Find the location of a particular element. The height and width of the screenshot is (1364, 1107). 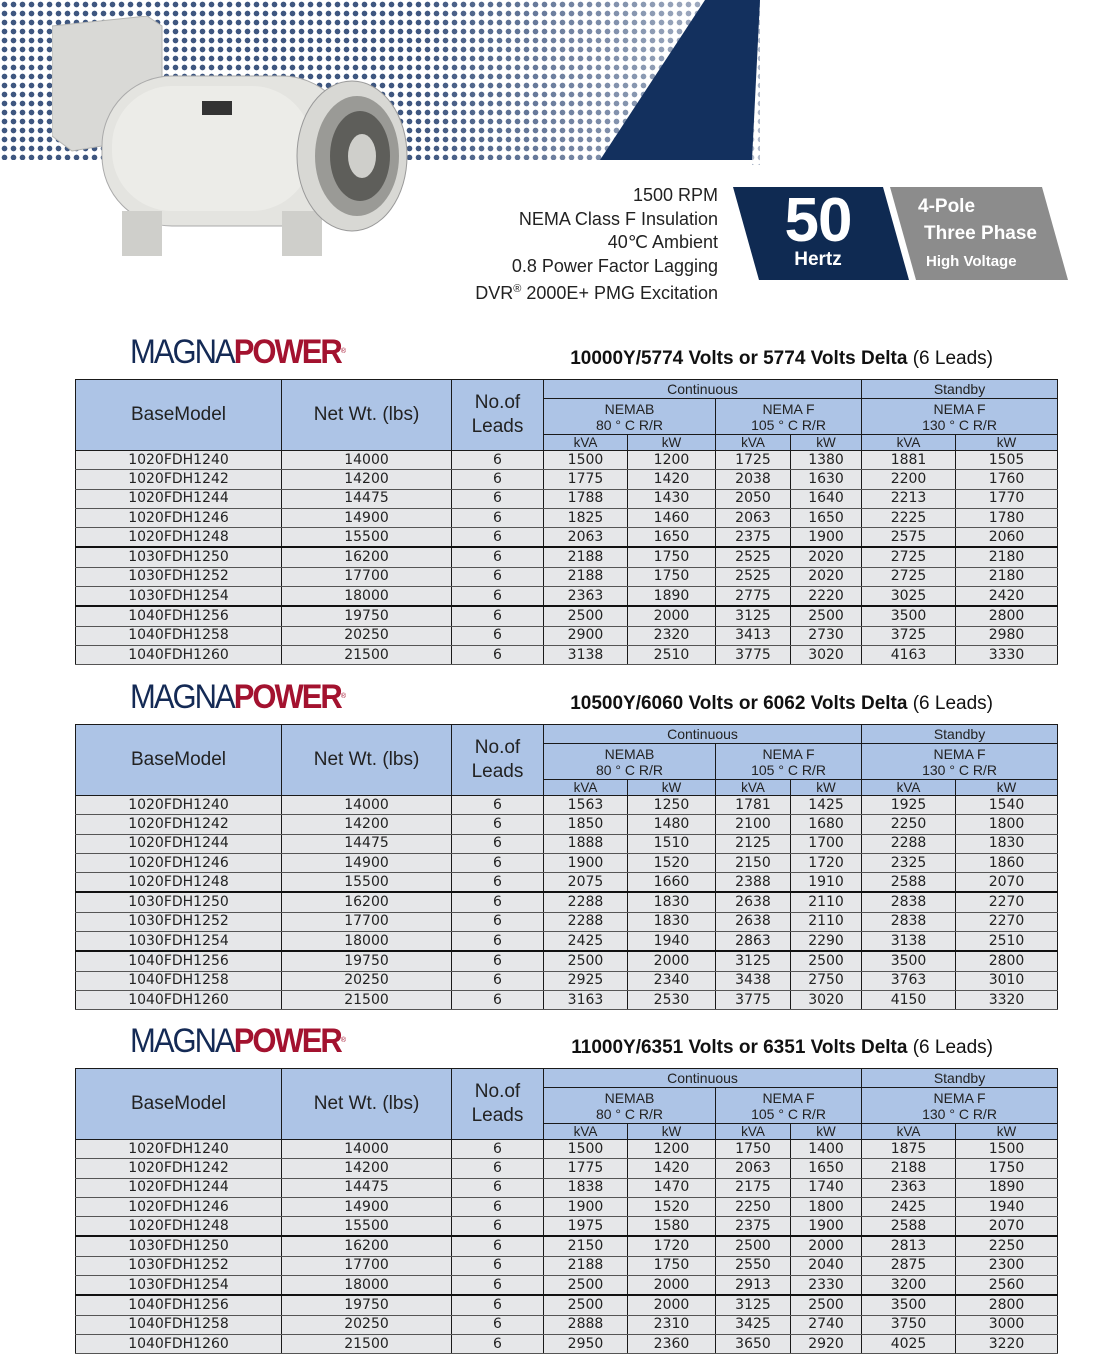

table-cell: 3025 is located at coordinates (909, 596).